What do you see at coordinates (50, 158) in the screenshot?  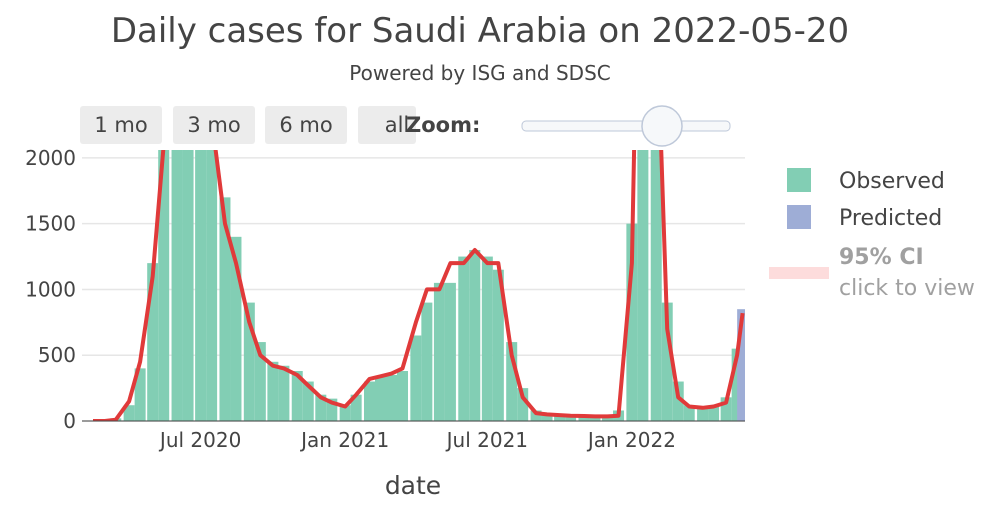 I see `y-tick-label: 2000` at bounding box center [50, 158].